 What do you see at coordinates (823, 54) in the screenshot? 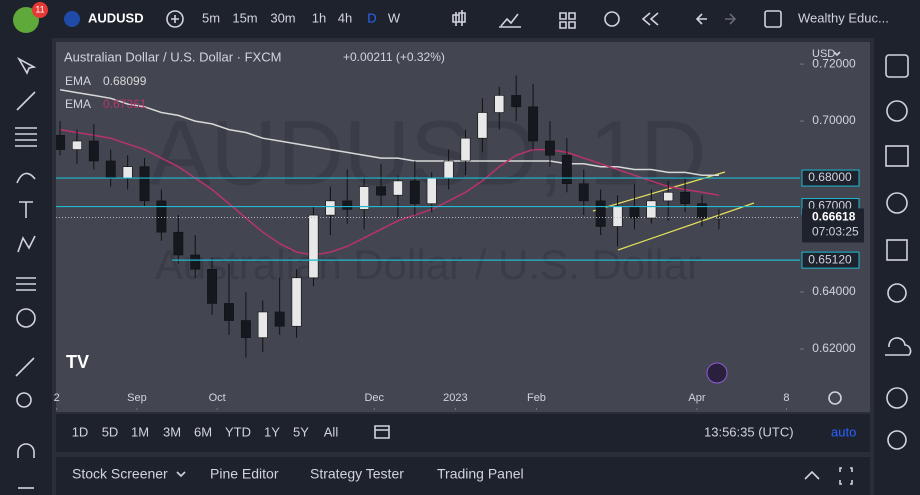
I see `currency: USD` at bounding box center [823, 54].